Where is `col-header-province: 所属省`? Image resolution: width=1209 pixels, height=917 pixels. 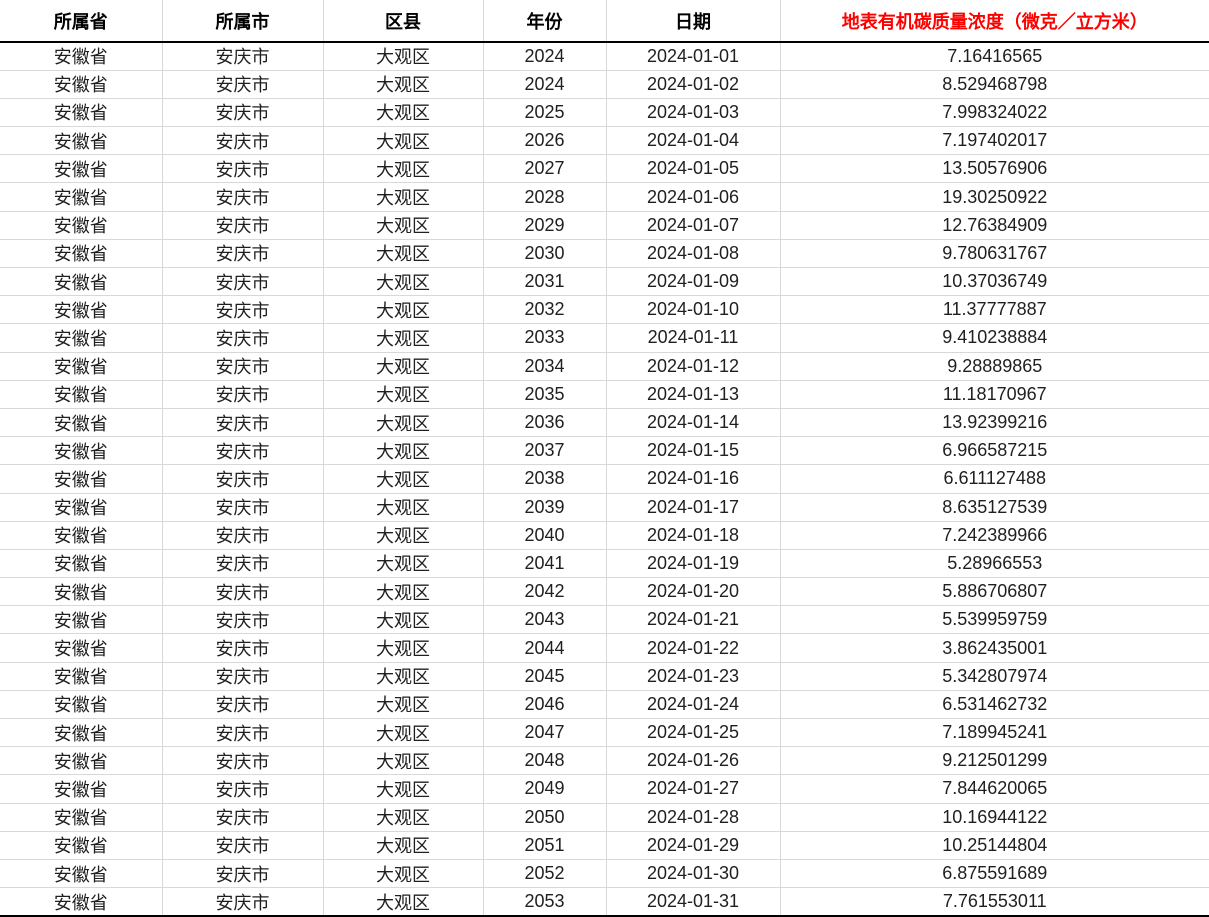
col-header-province: 所属省 is located at coordinates (81, 21).